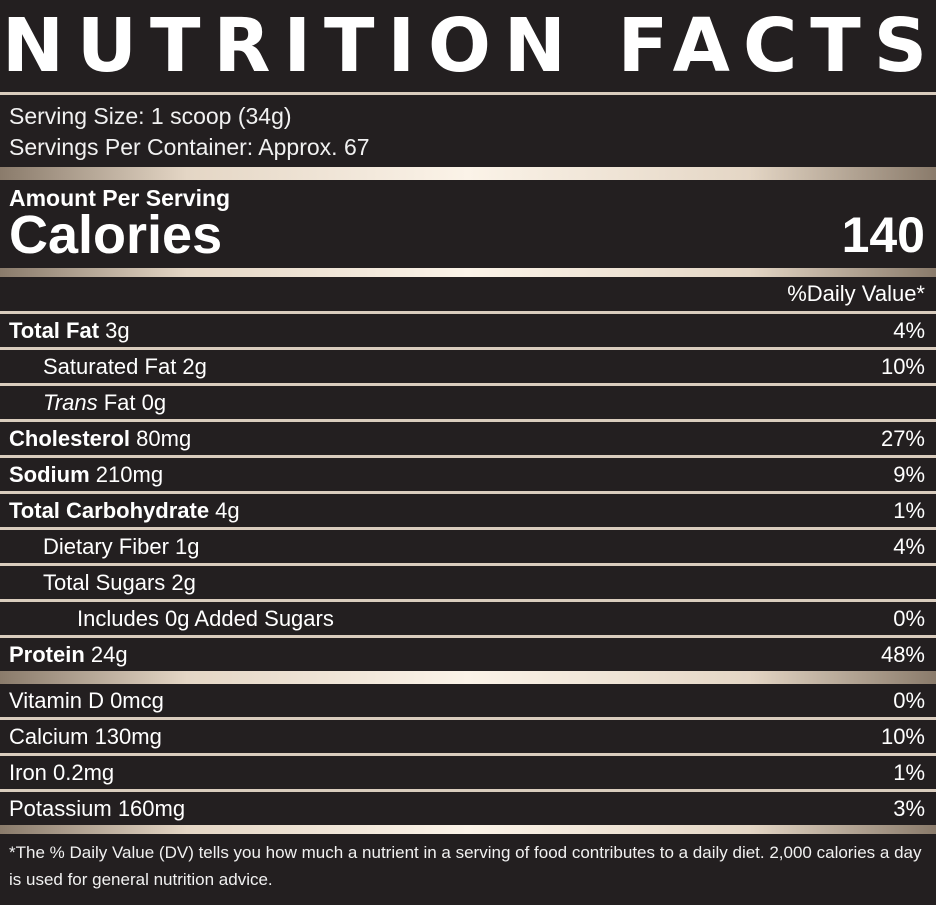 This screenshot has height=905, width=936. I want to click on nutrient-dv: 48%, so click(902, 654).